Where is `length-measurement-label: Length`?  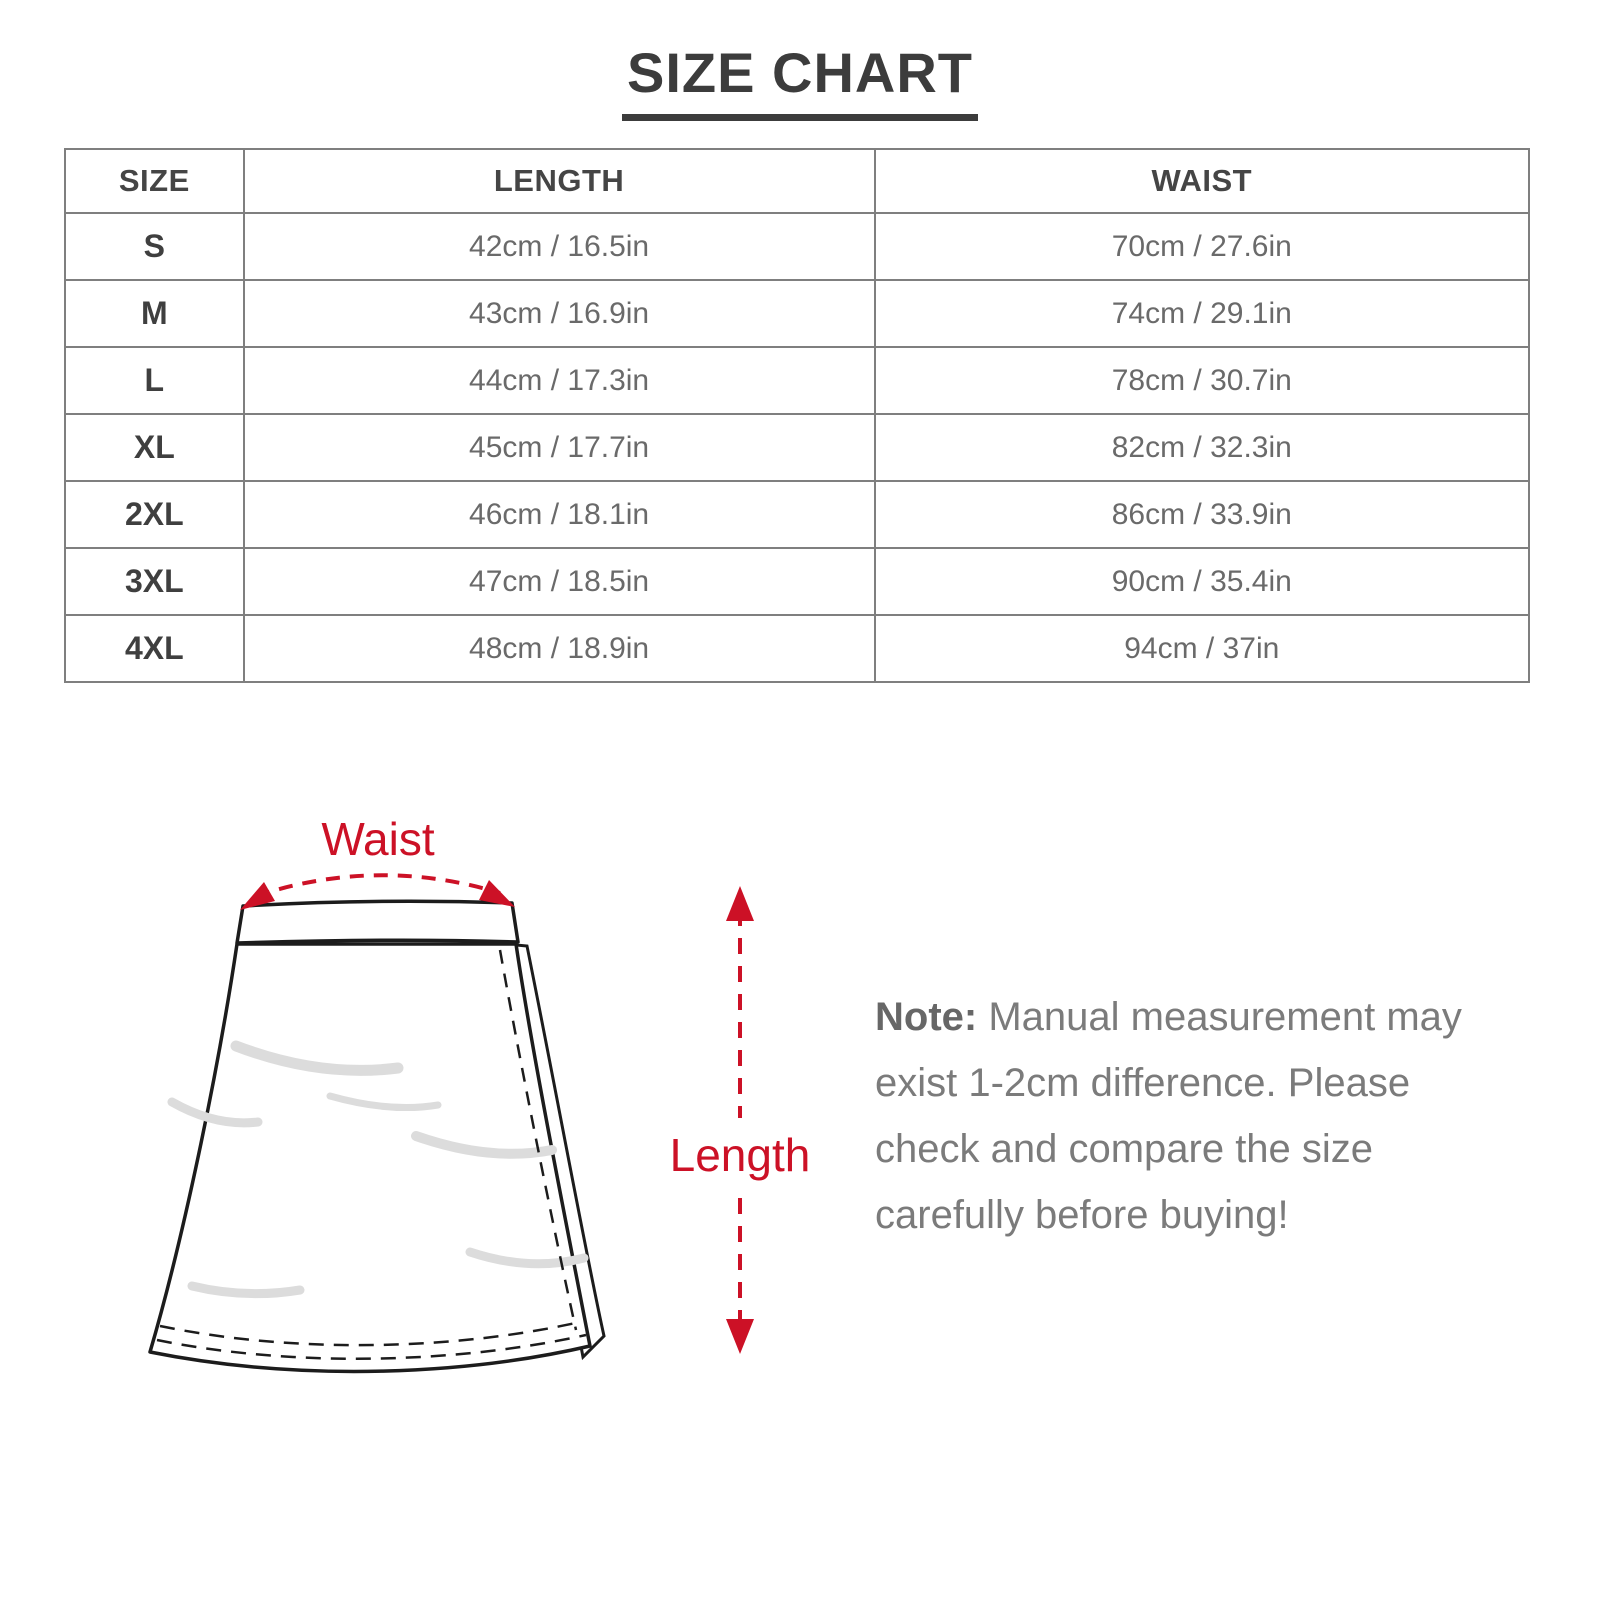 length-measurement-label: Length is located at coordinates (740, 1155).